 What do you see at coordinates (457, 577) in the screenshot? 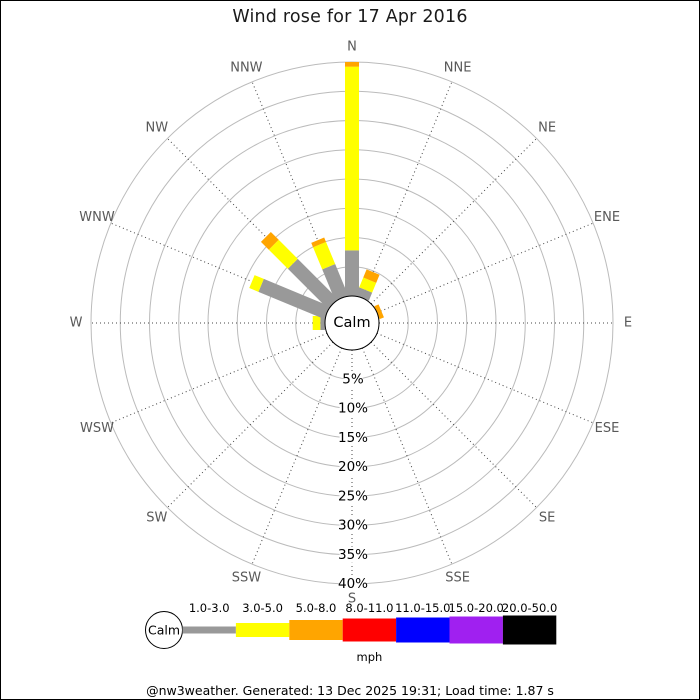
I see `direction-label-sse: SSE` at bounding box center [457, 577].